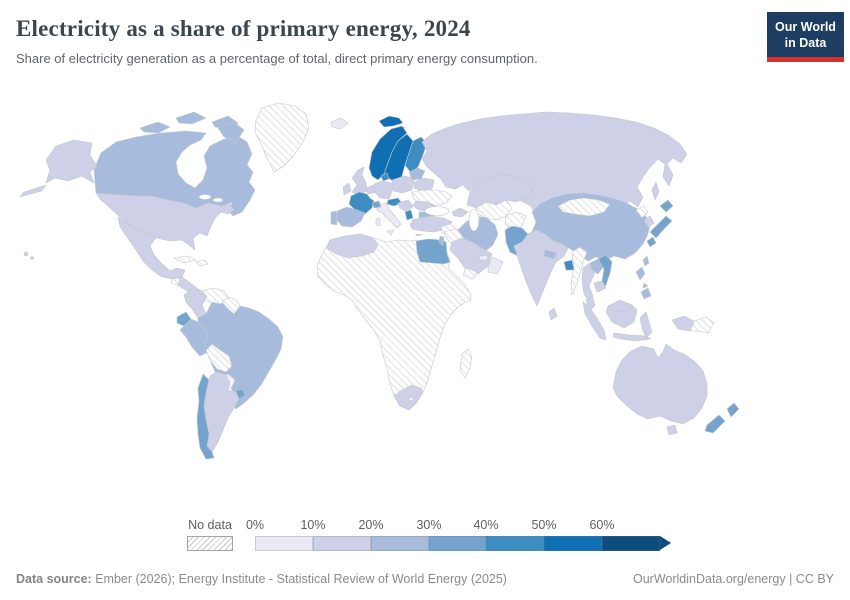 This screenshot has width=850, height=600. Describe the element at coordinates (569, 265) in the screenshot. I see `country-bangladesh` at that location.